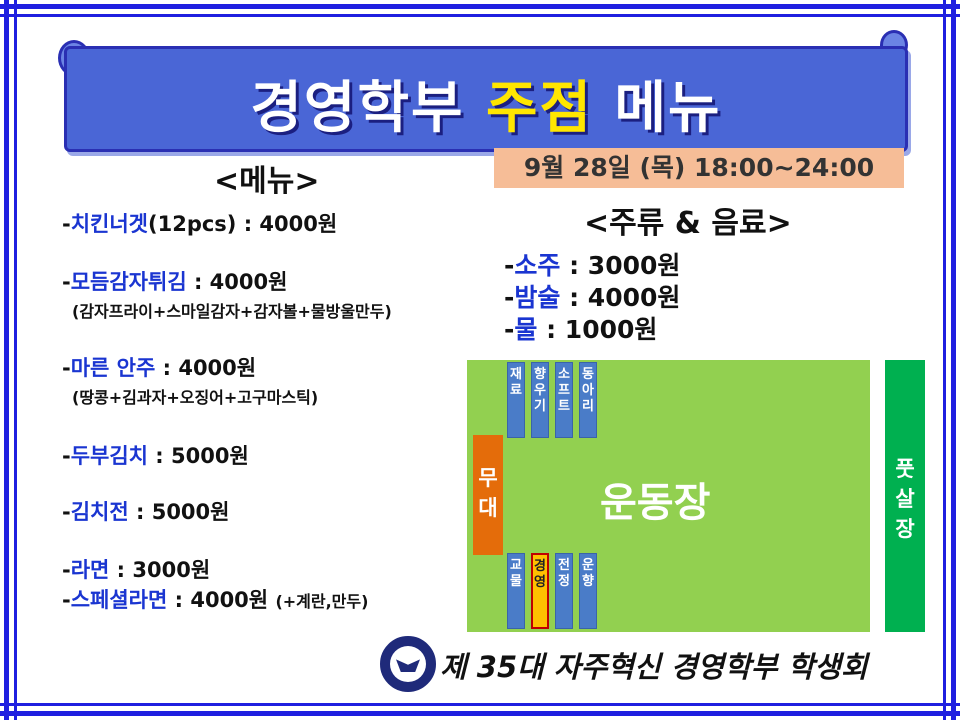  I want to click on frame-top, so click(480, 6).